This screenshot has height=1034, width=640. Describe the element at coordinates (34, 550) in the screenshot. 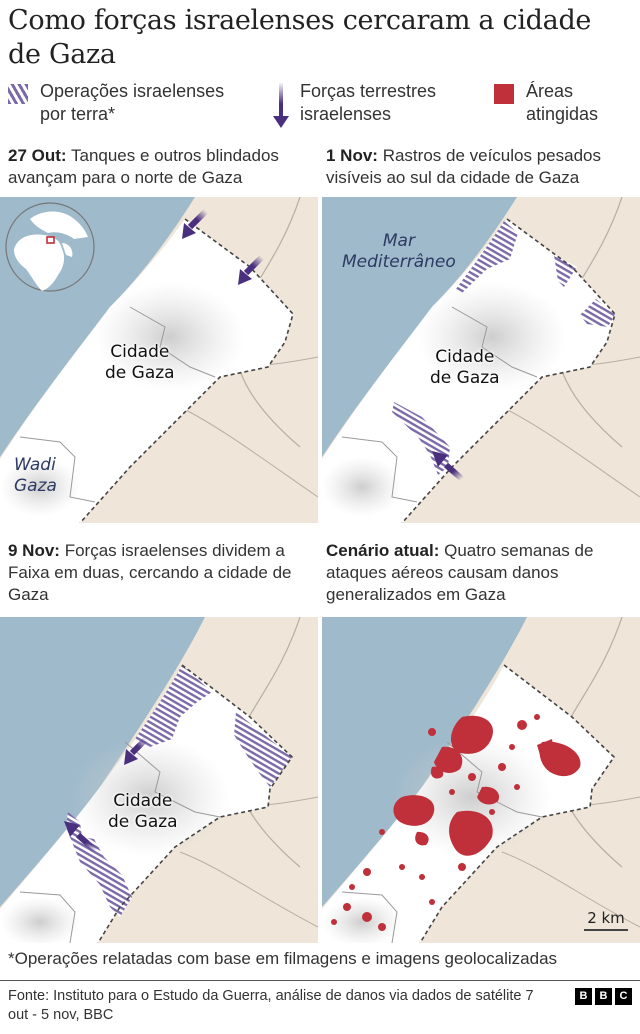

I see `caption-date: 9 Nov:` at that location.